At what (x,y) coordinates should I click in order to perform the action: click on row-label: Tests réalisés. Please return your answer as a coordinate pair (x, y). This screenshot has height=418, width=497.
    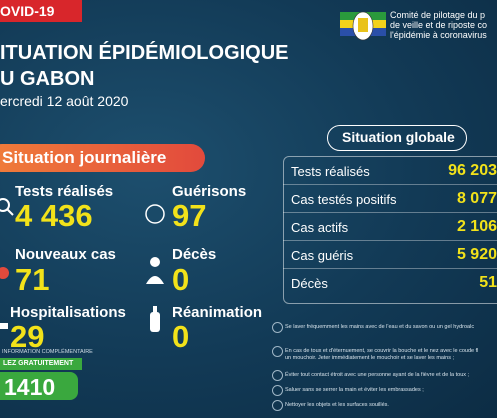
    Looking at the image, I should click on (330, 171).